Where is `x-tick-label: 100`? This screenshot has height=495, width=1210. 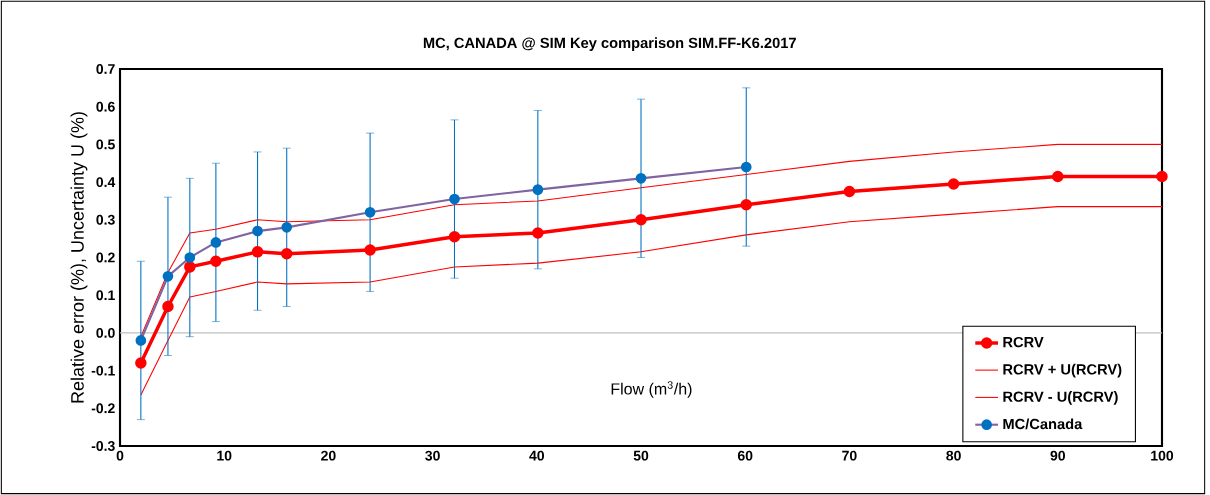 x-tick-label: 100 is located at coordinates (1162, 455).